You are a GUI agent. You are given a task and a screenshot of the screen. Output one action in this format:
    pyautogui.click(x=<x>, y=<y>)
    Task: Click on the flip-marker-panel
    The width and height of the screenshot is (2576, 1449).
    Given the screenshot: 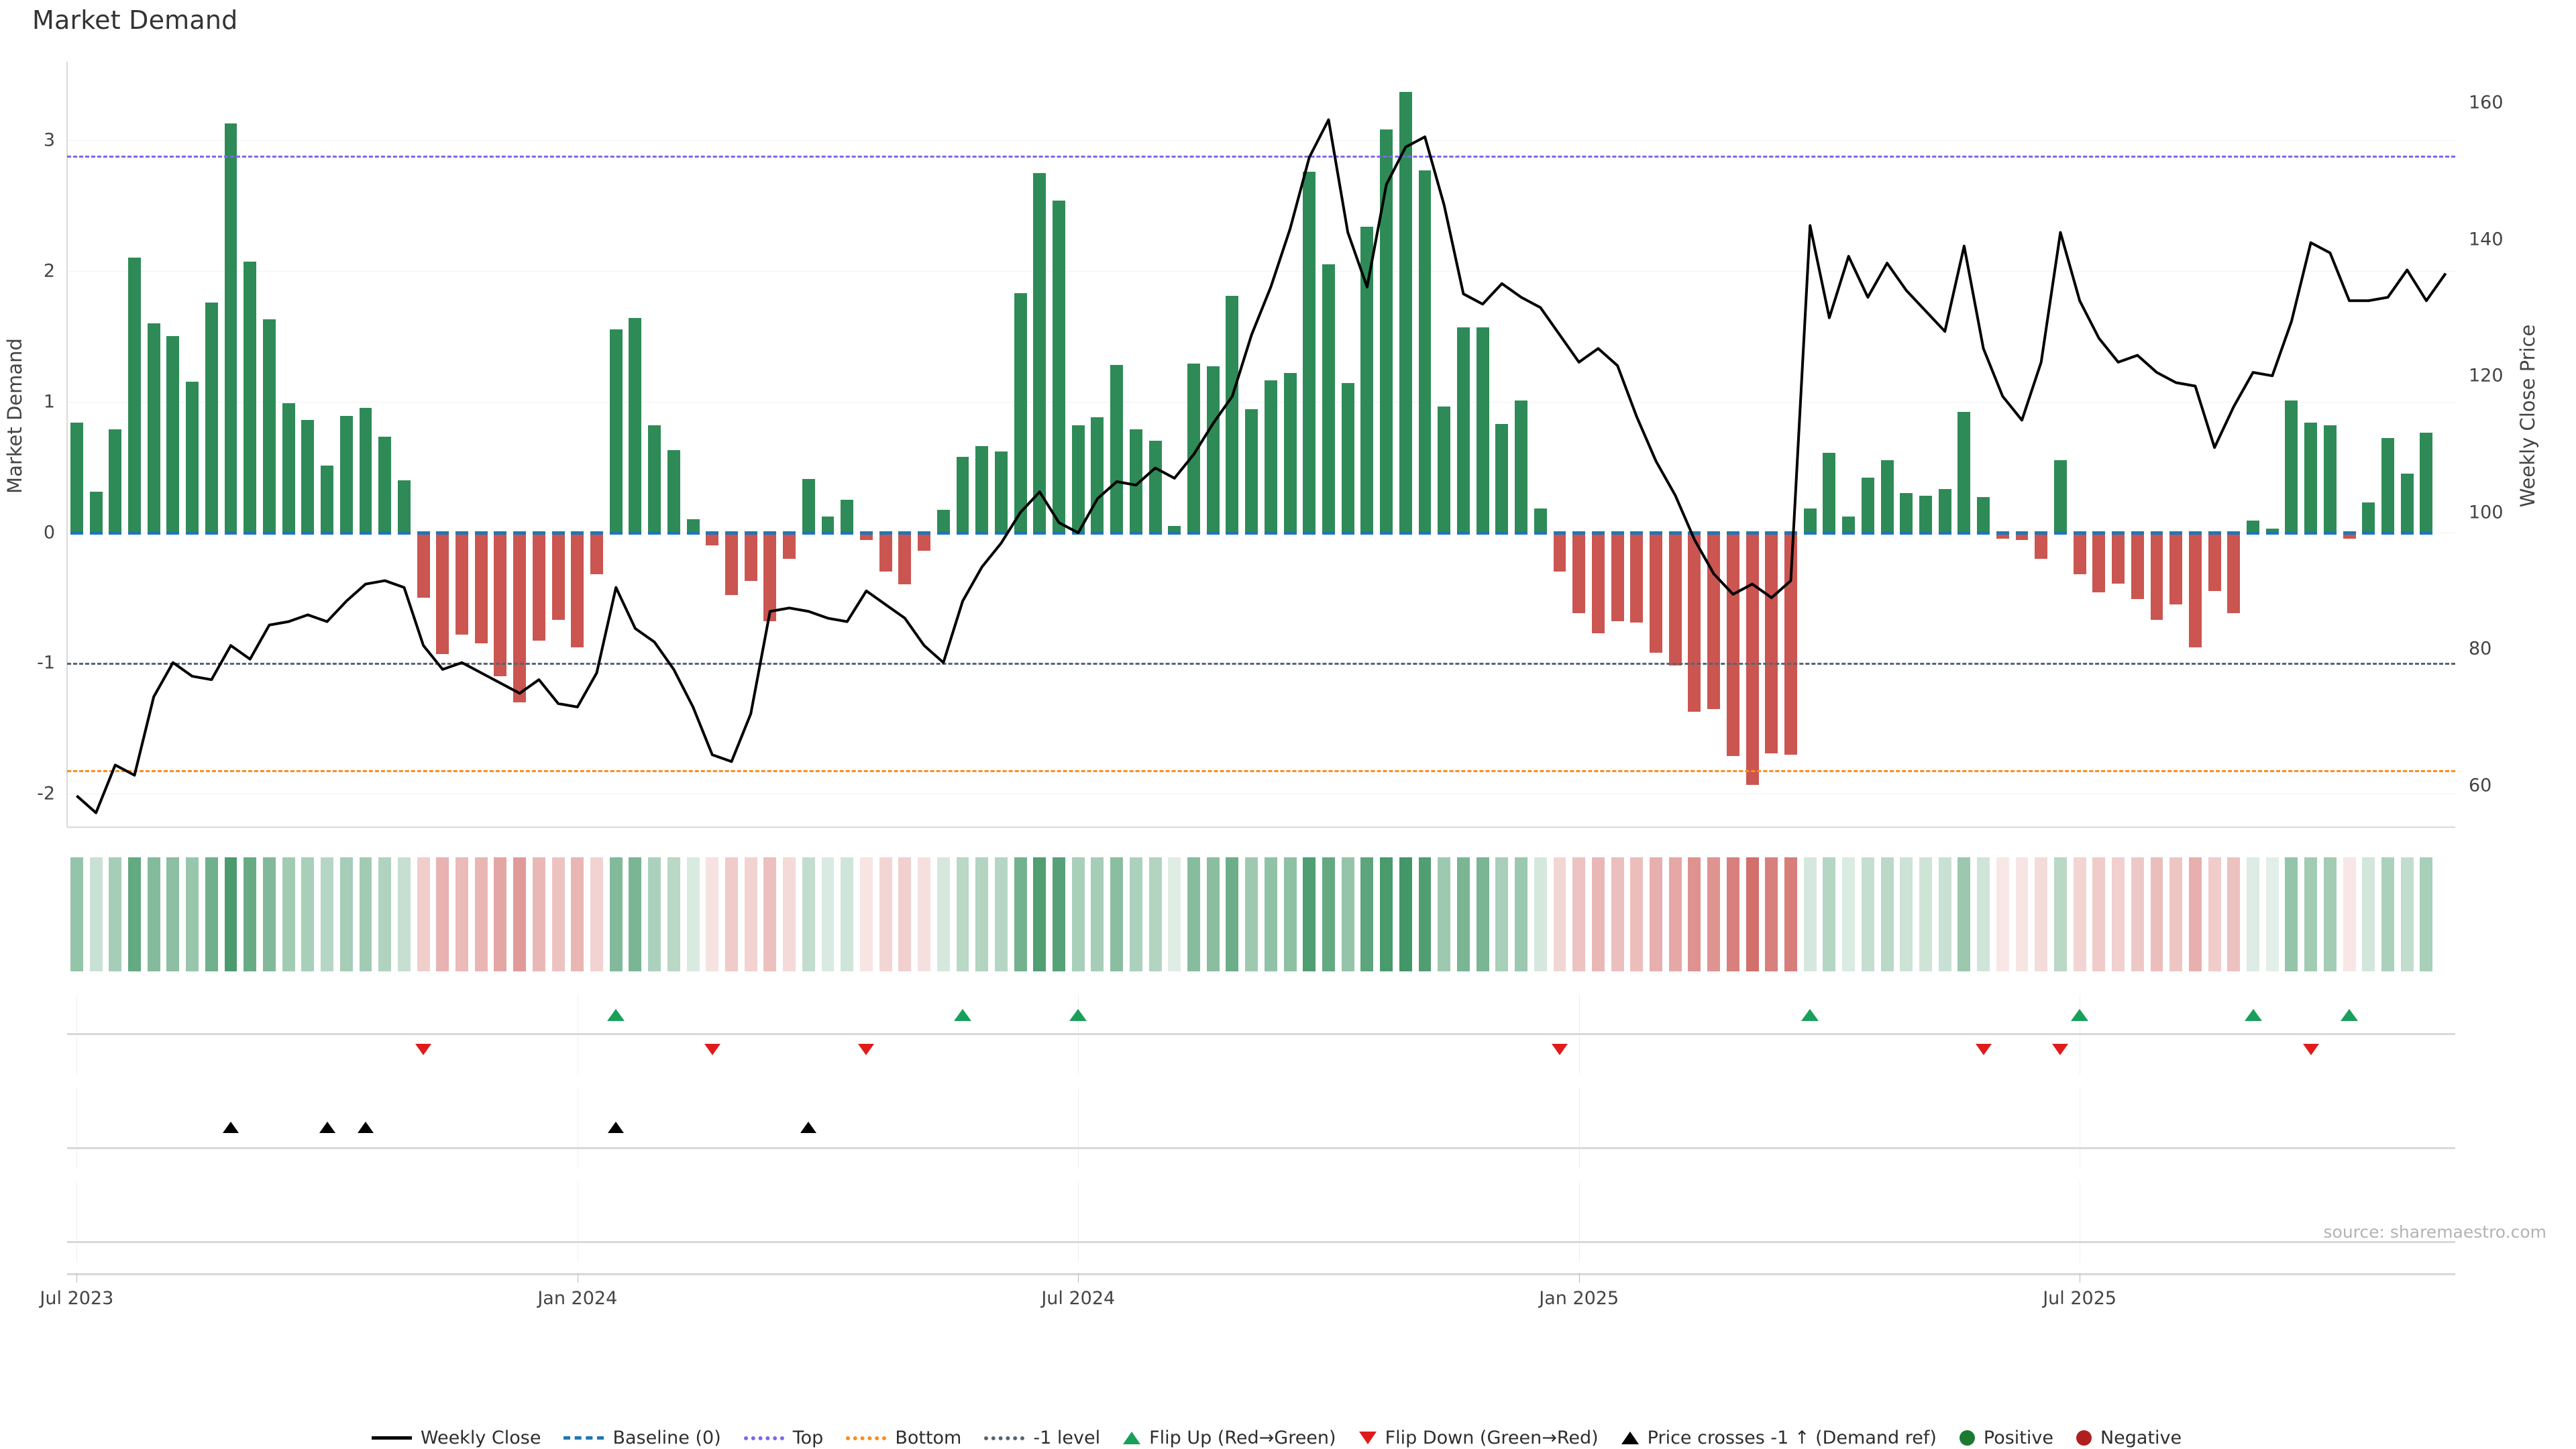 What is the action you would take?
    pyautogui.click(x=1261, y=1034)
    